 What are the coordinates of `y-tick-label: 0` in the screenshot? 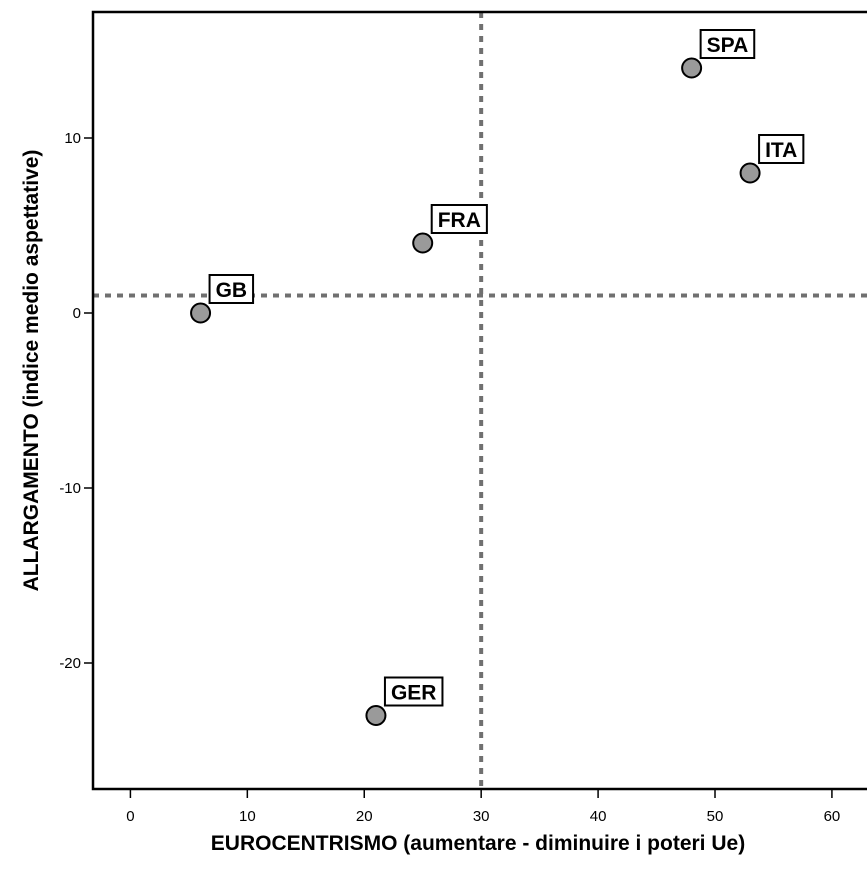 It's located at (77, 313).